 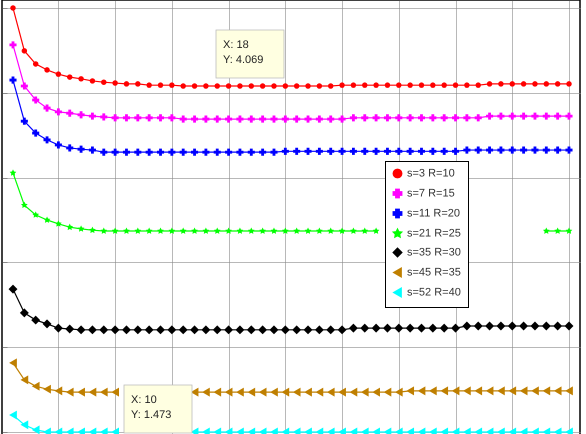 What do you see at coordinates (431, 174) in the screenshot?
I see `legend-label: s=3 R=10` at bounding box center [431, 174].